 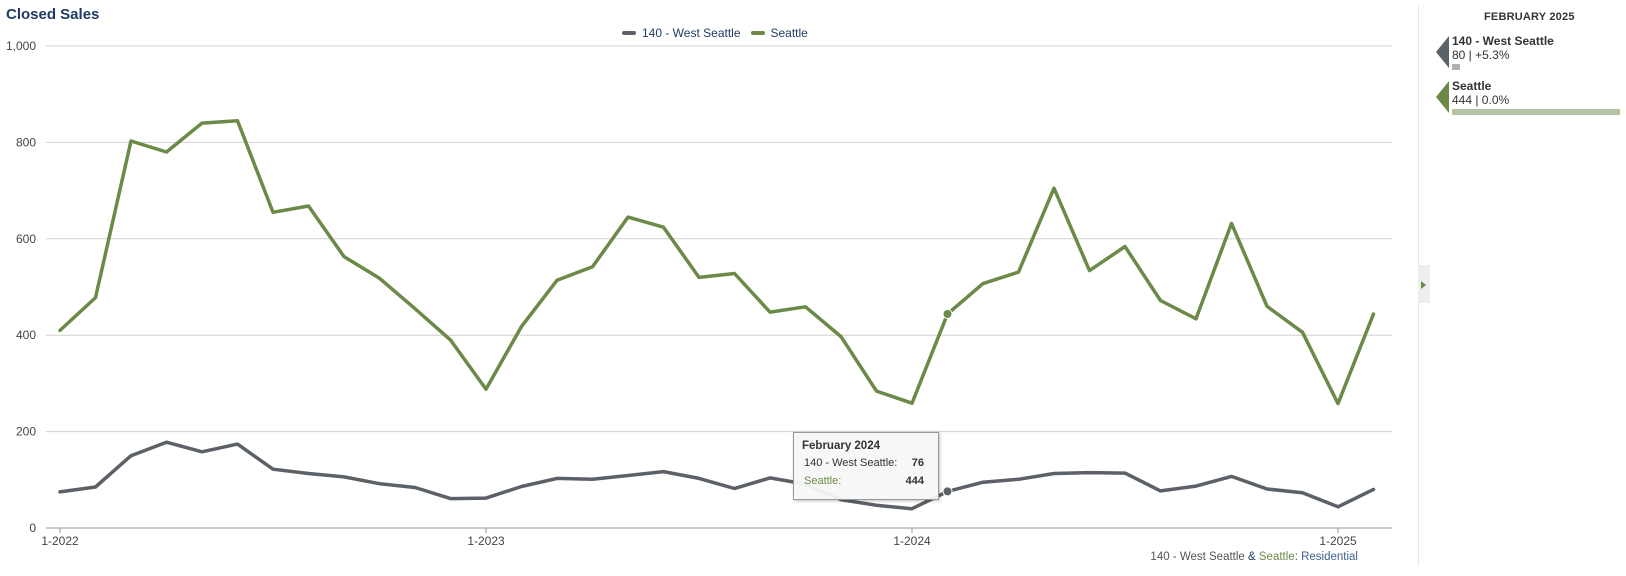 What do you see at coordinates (1276, 557) in the screenshot?
I see `footer-seattle: Seattle` at bounding box center [1276, 557].